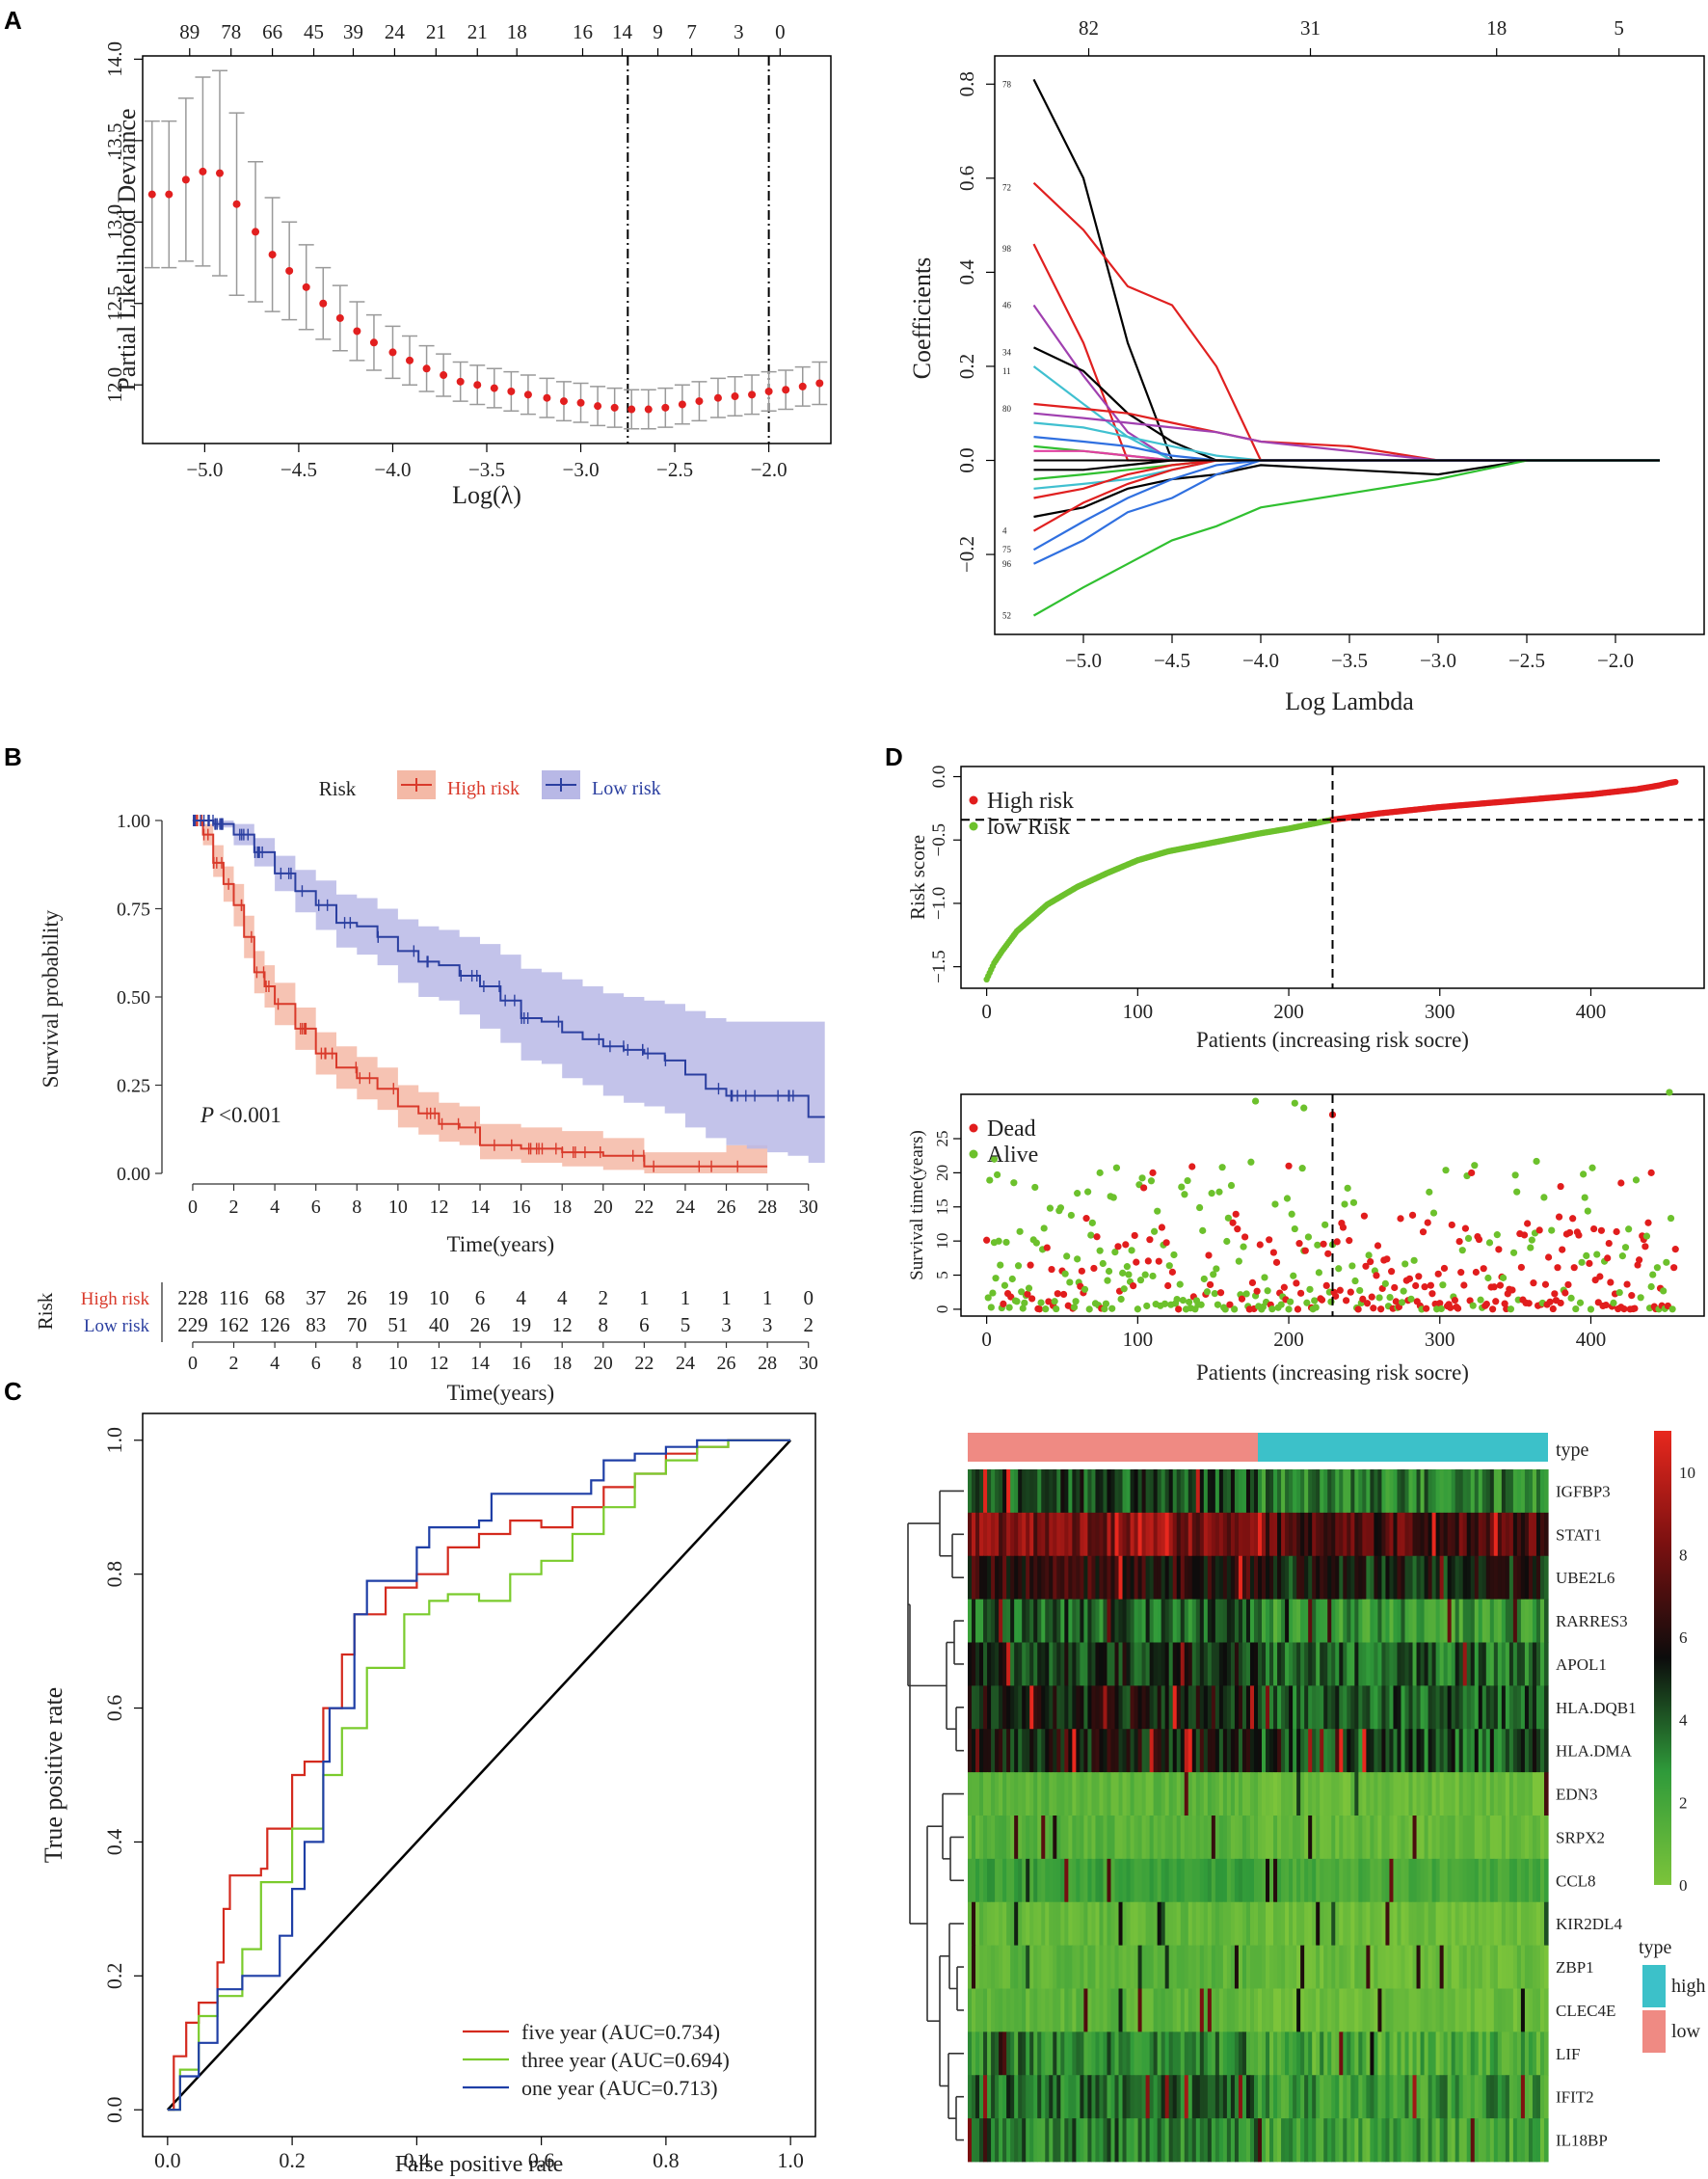 This screenshot has height=2179, width=1708. I want to click on d-heat-colorbar-tick: 8, so click(1684, 1555).